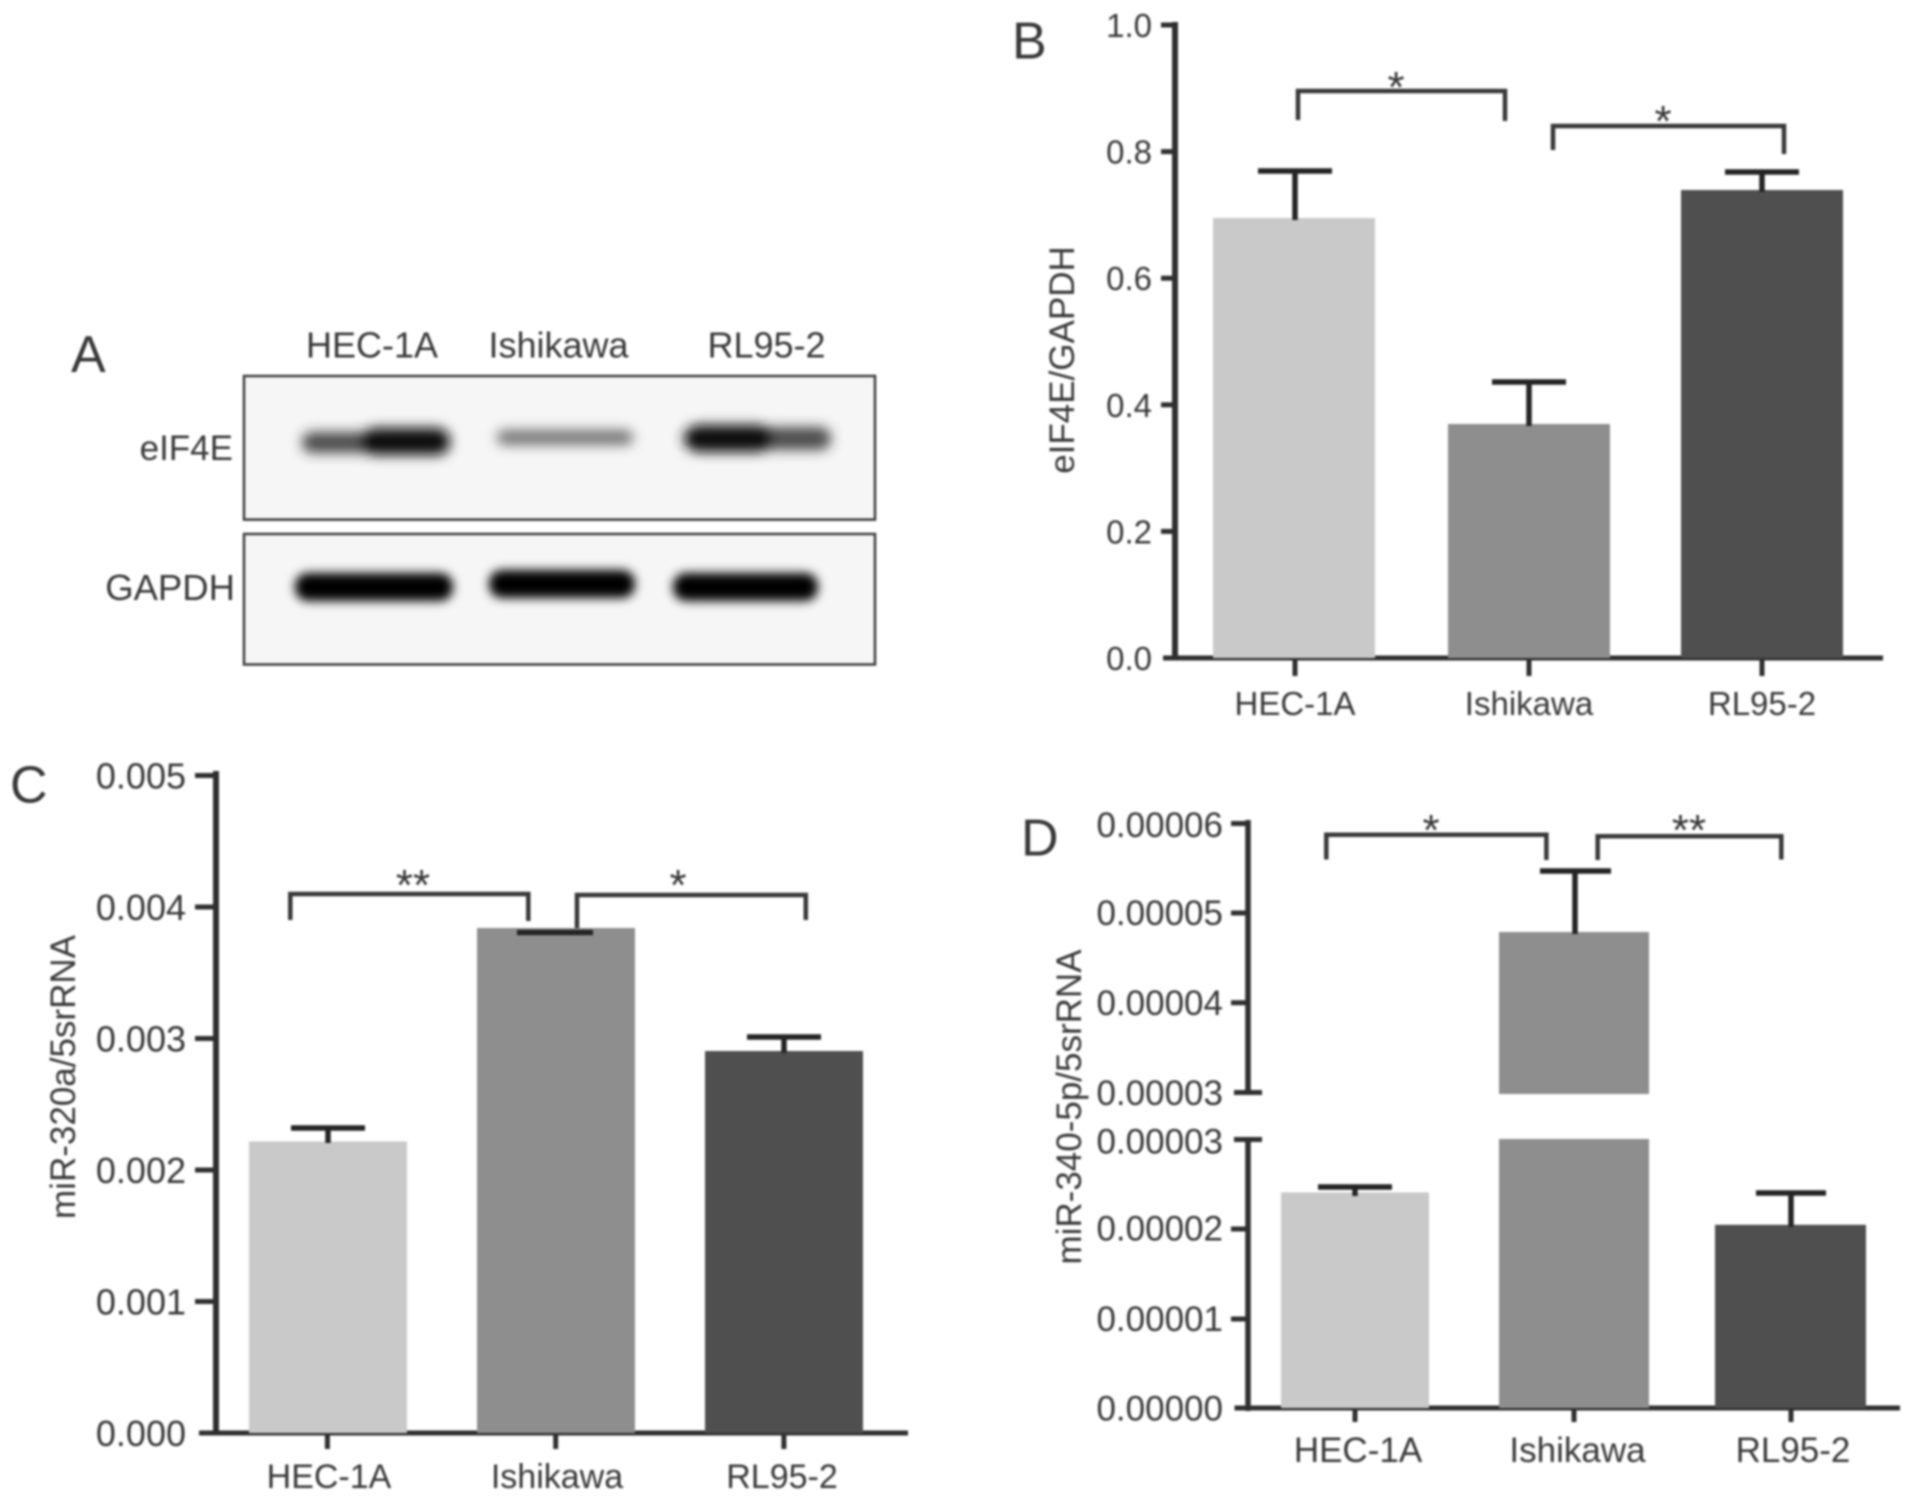  I want to click on svg-text: A, so click(88, 355).